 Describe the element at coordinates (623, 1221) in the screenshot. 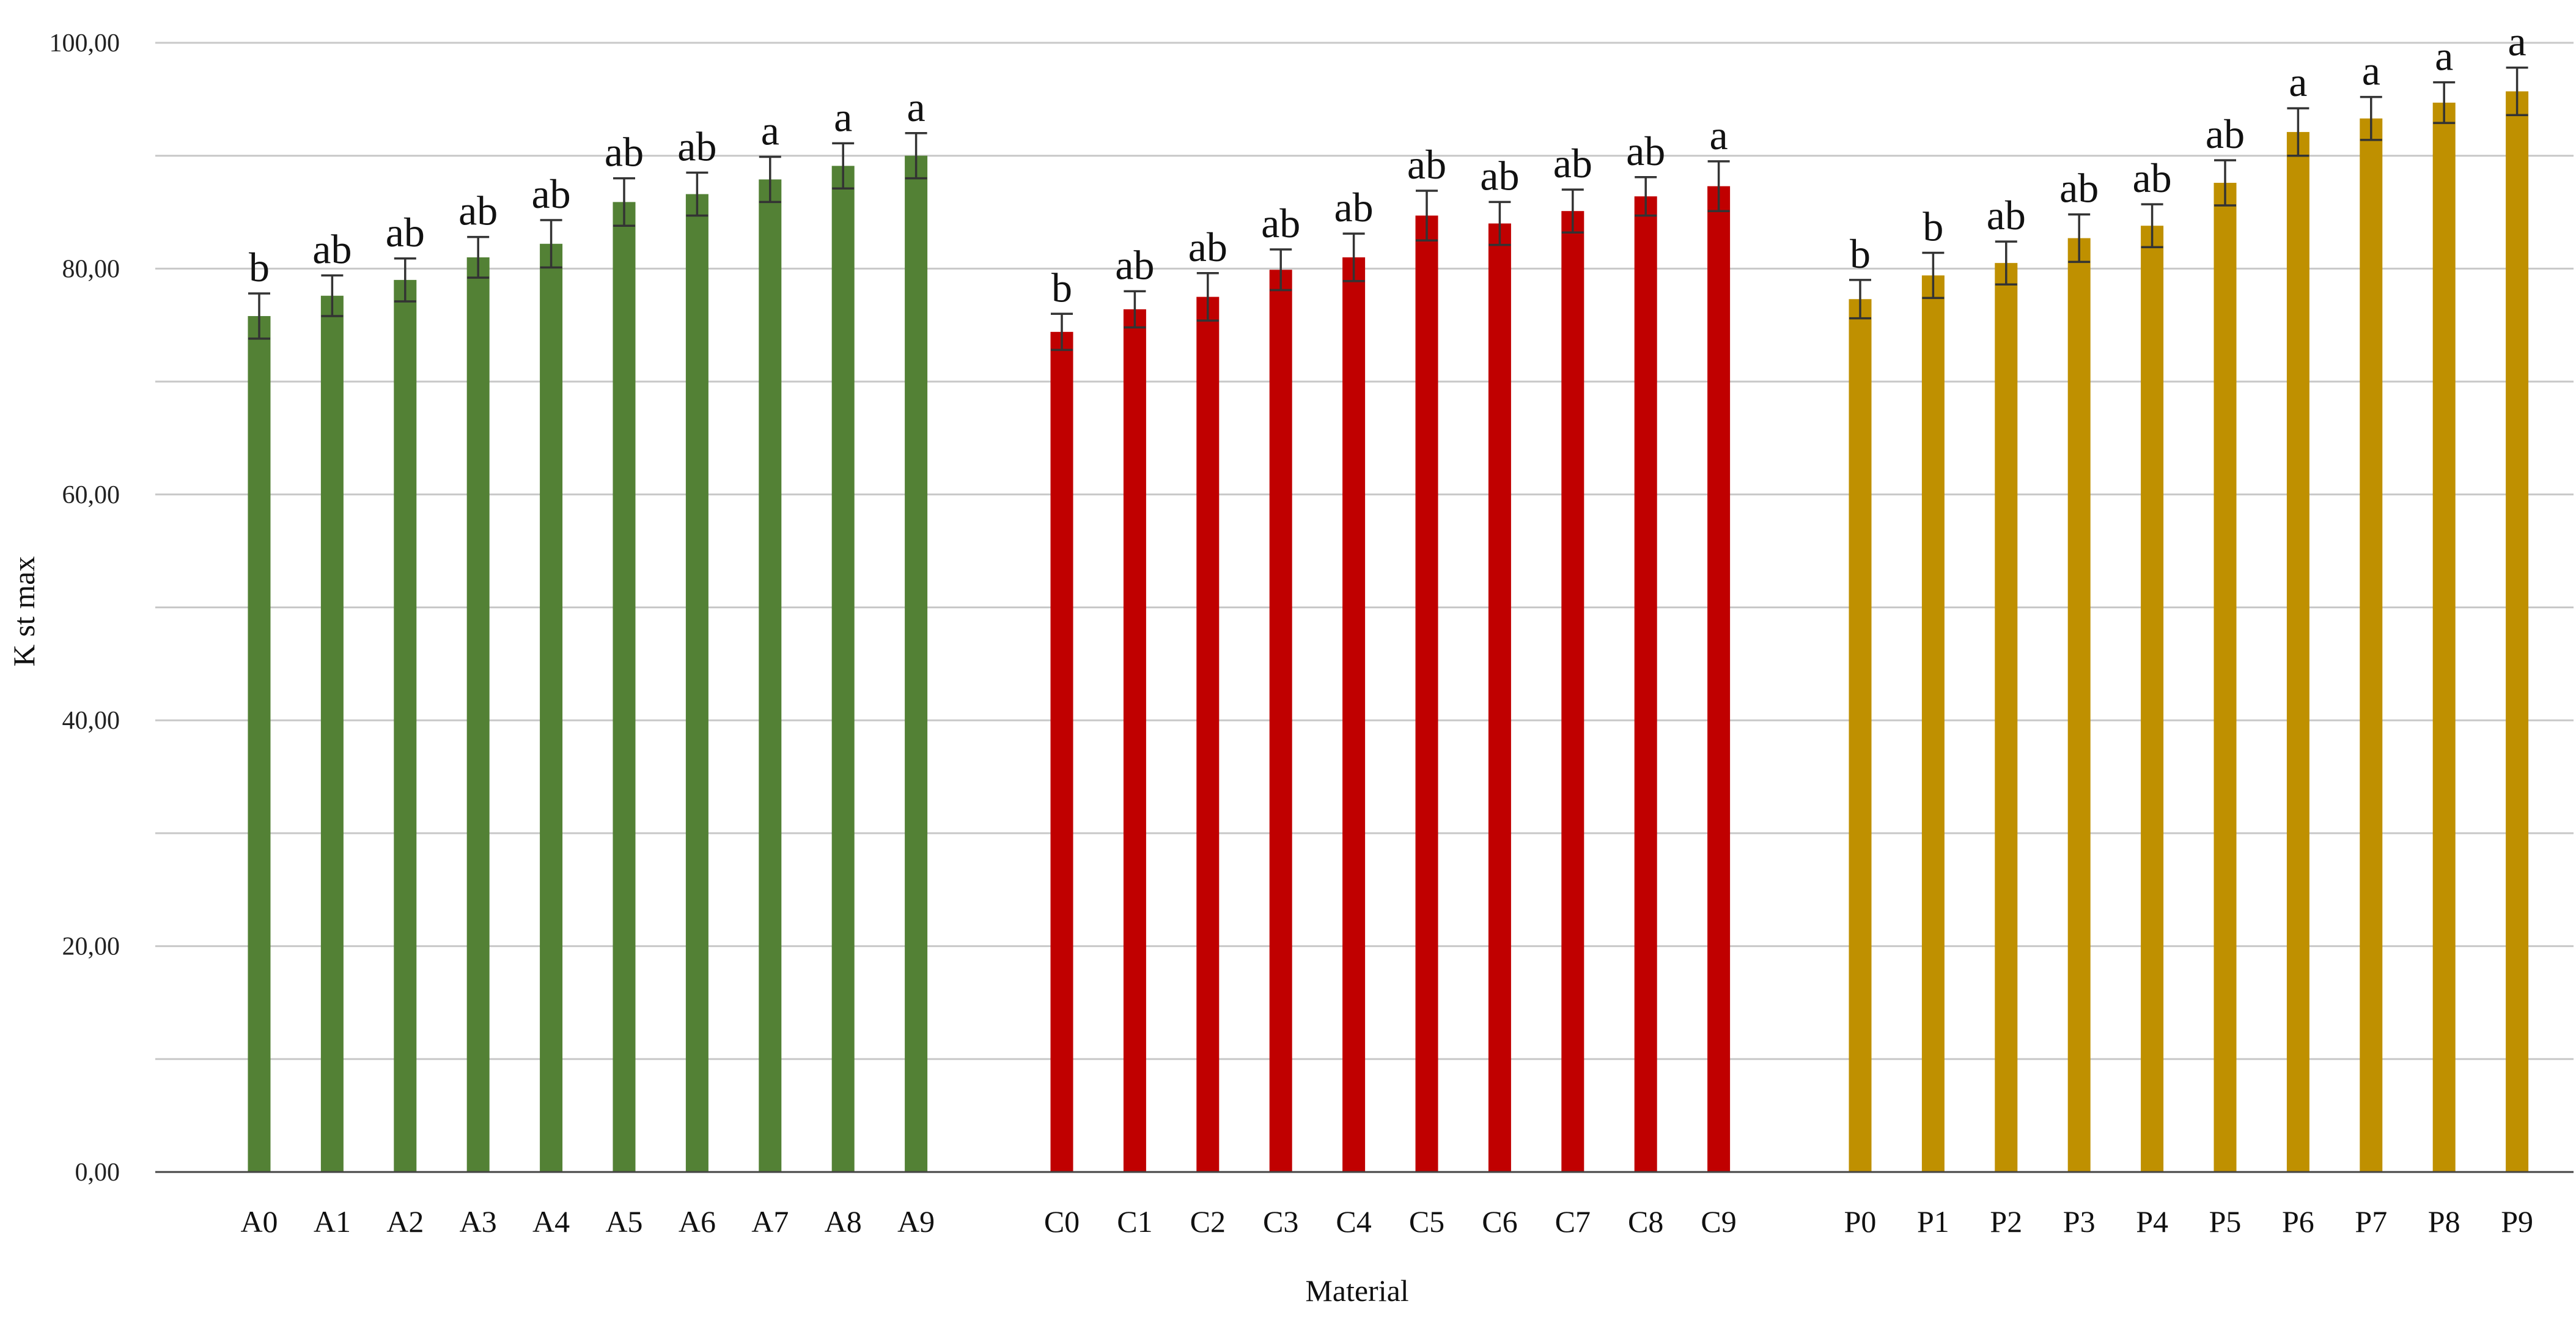

I see `x-tick-label-A5: A5` at that location.